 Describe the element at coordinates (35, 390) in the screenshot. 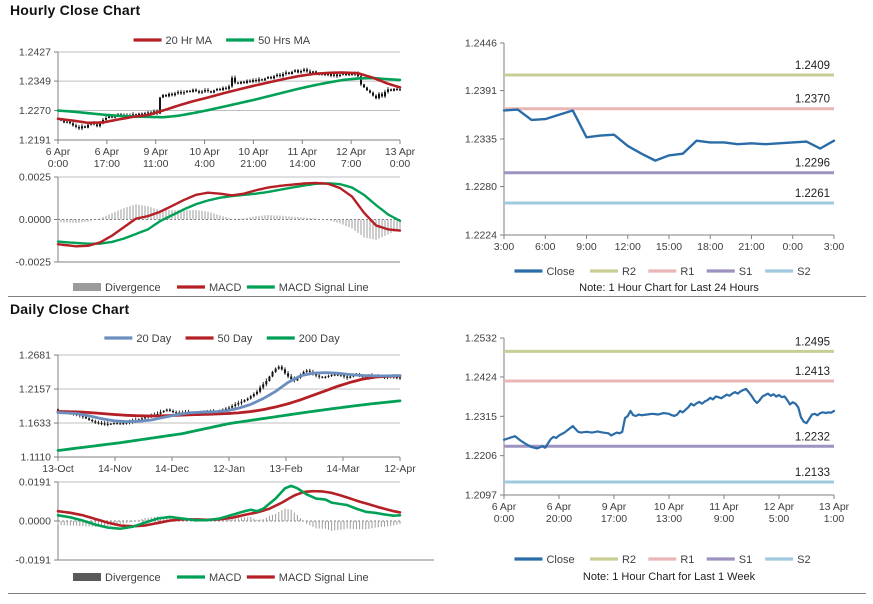

I see `svg-text: 1.2157` at that location.